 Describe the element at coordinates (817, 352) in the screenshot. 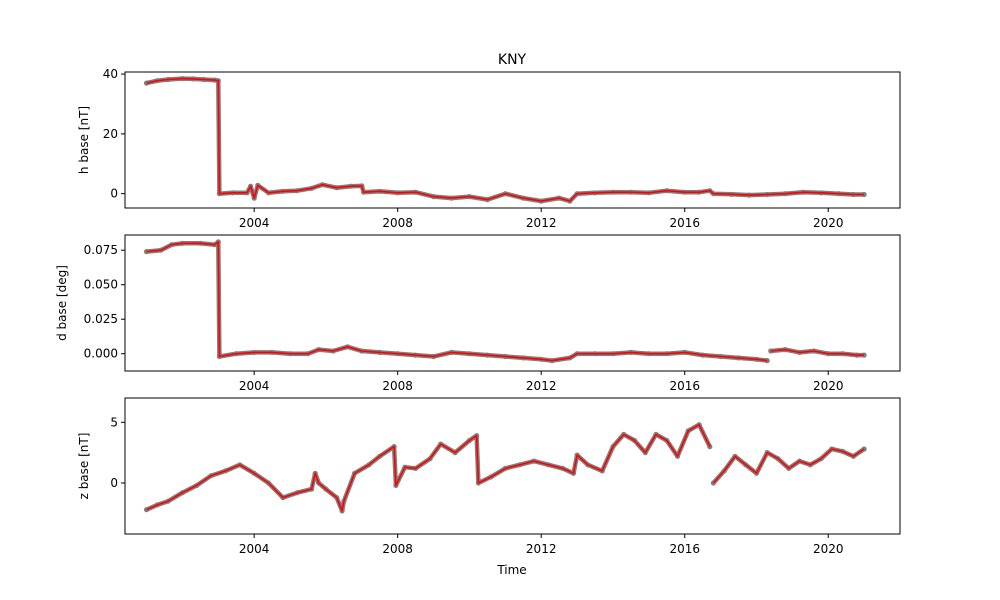

I see `d-base-series-1-line` at that location.